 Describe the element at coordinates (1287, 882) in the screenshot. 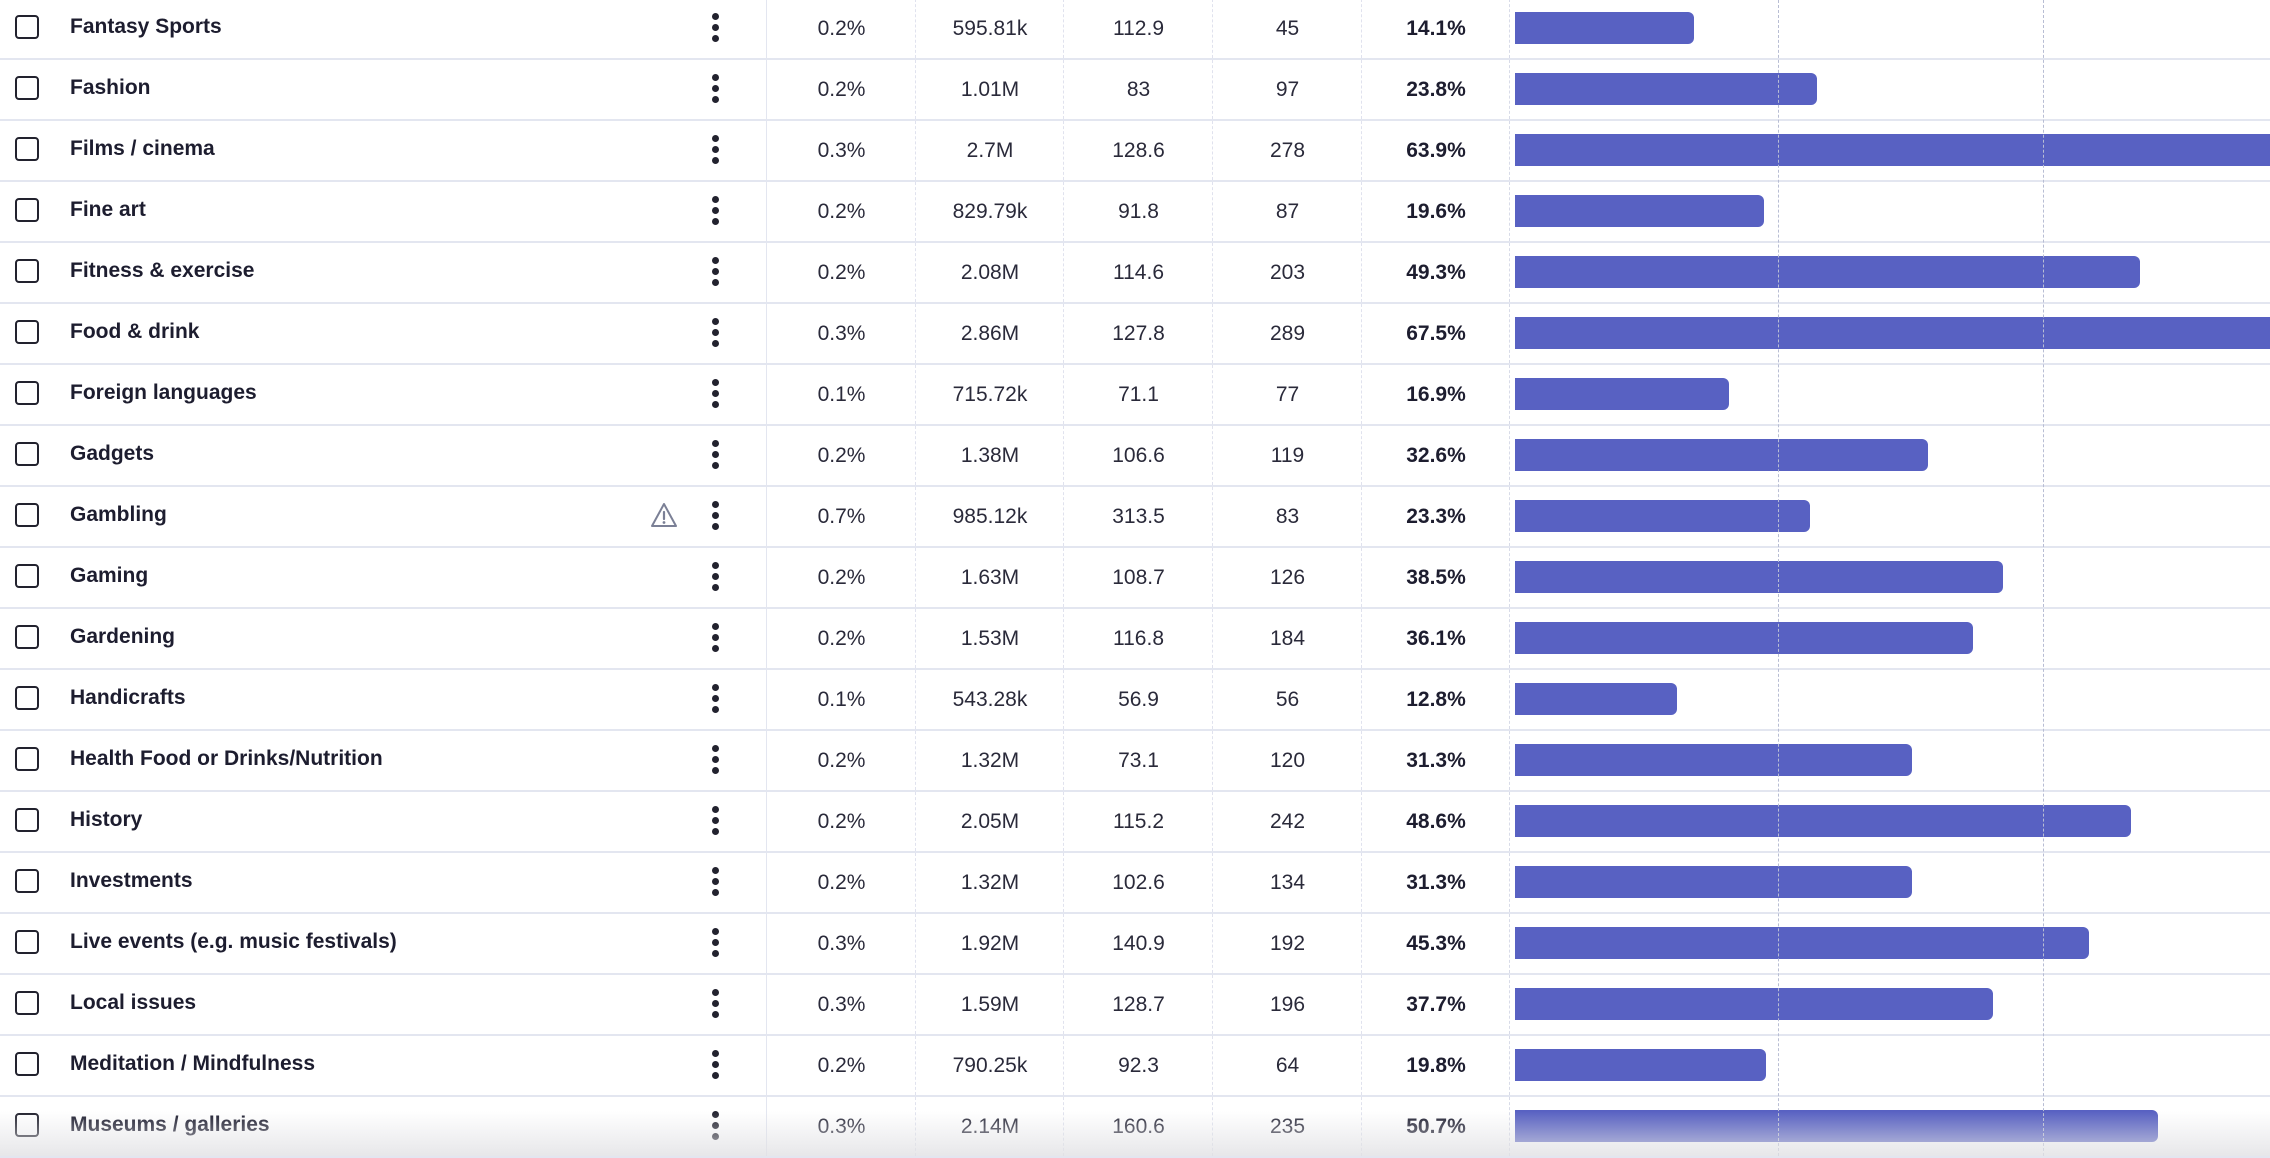

I see `cell-c3: 134` at that location.